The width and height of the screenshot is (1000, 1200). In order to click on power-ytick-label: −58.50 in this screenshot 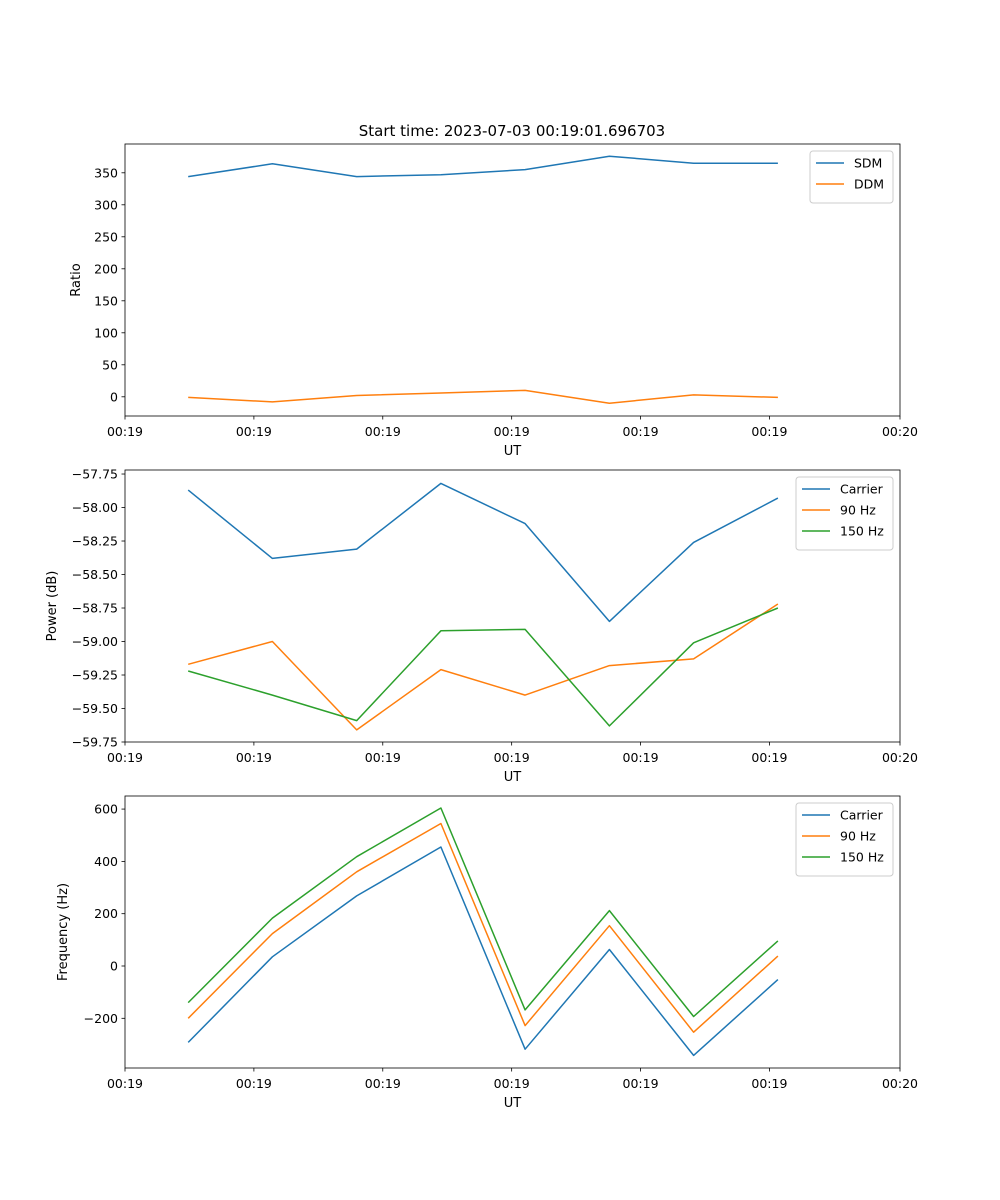, I will do `click(95, 574)`.